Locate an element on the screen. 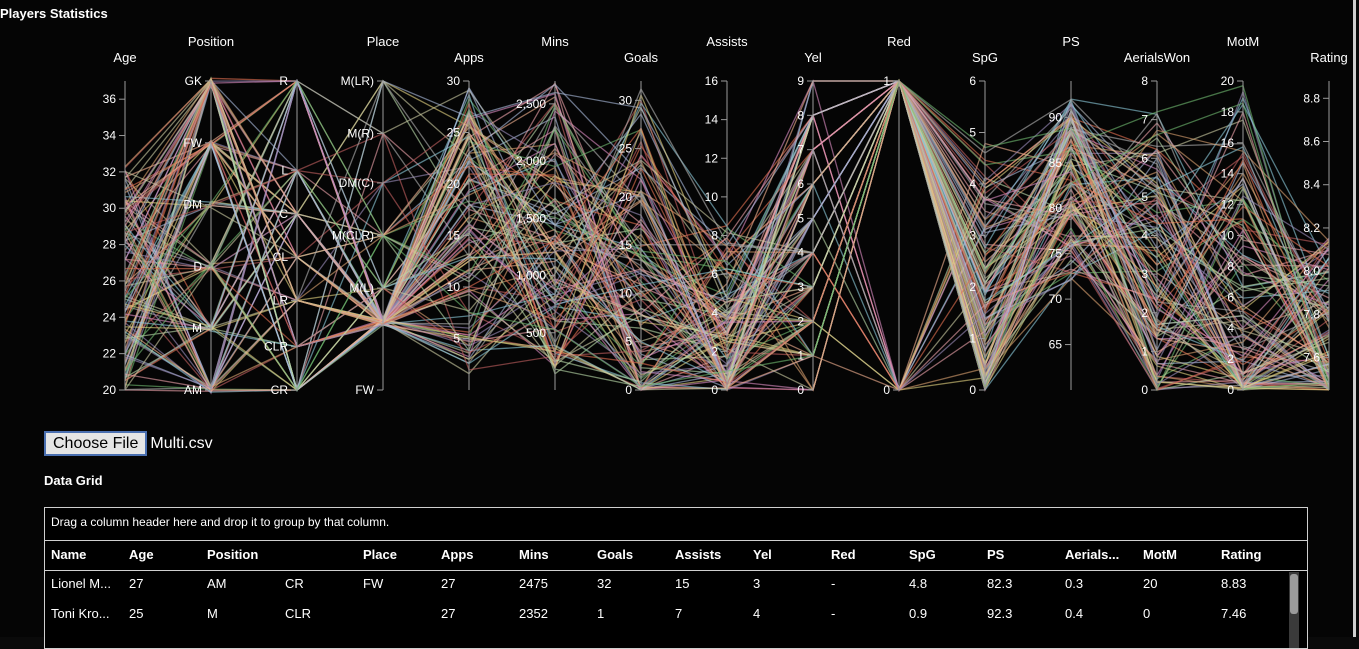 The image size is (1359, 649). axis-title: Mins is located at coordinates (555, 41).